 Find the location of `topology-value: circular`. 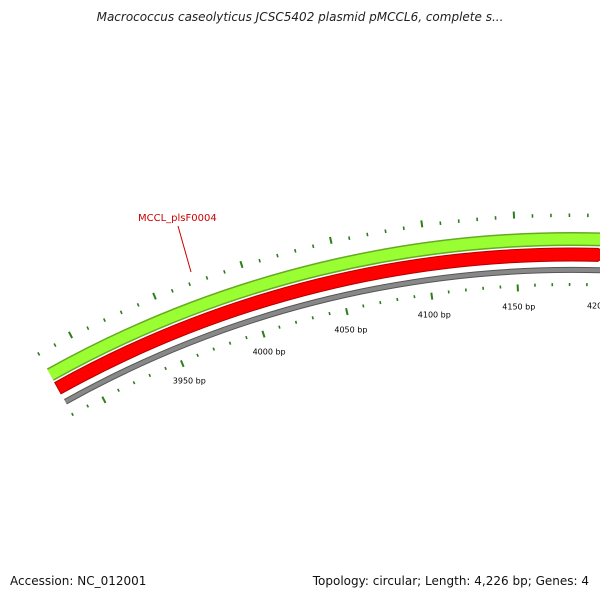

topology-value: circular is located at coordinates (395, 581).